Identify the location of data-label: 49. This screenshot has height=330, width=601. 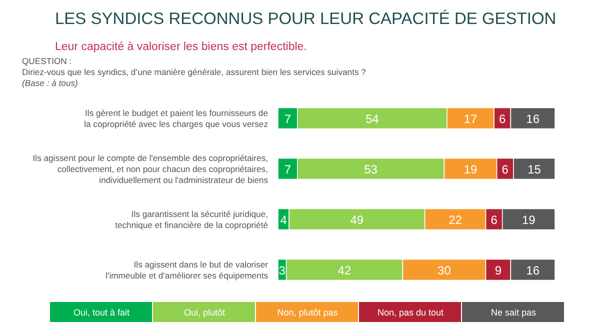
(357, 219).